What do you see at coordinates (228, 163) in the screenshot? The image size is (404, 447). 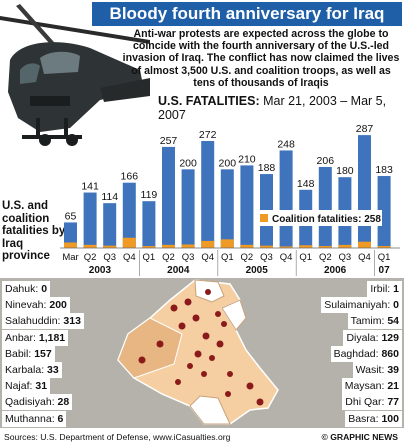 I see `data-label: 200` at bounding box center [228, 163].